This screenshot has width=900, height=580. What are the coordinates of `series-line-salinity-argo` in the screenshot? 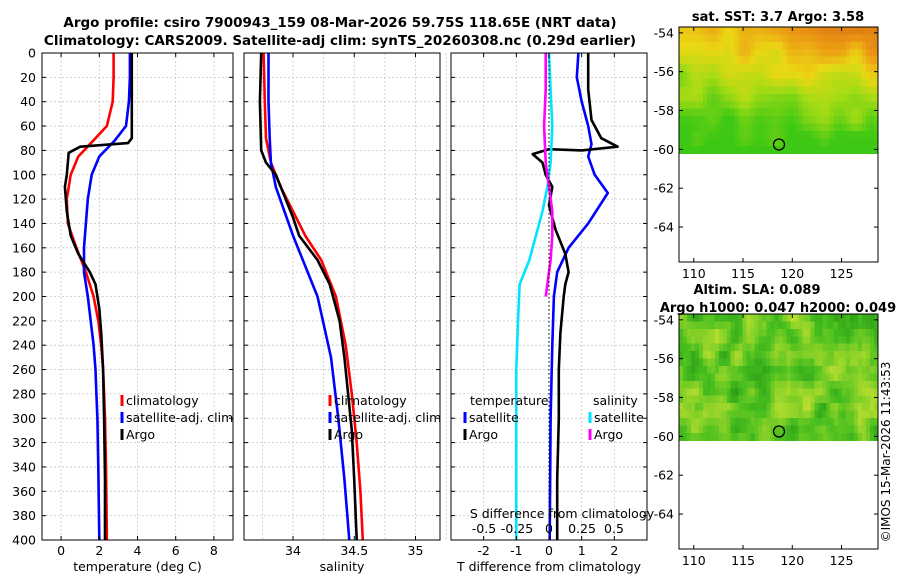 It's located at (548, 175).